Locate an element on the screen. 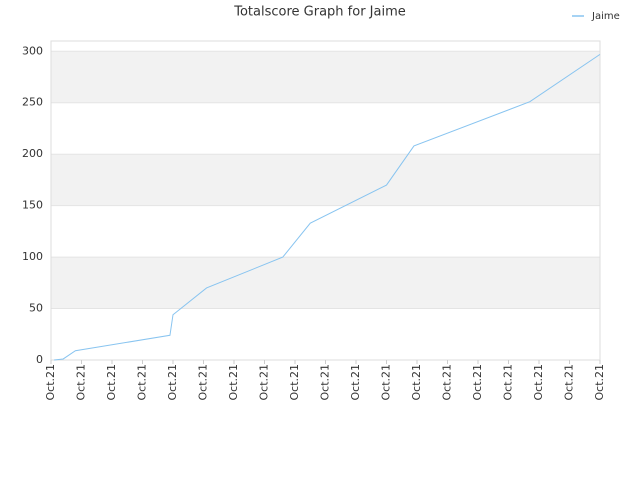 The width and height of the screenshot is (640, 480). chart-title: Totalscore Graph for Jaime is located at coordinates (319, 12).